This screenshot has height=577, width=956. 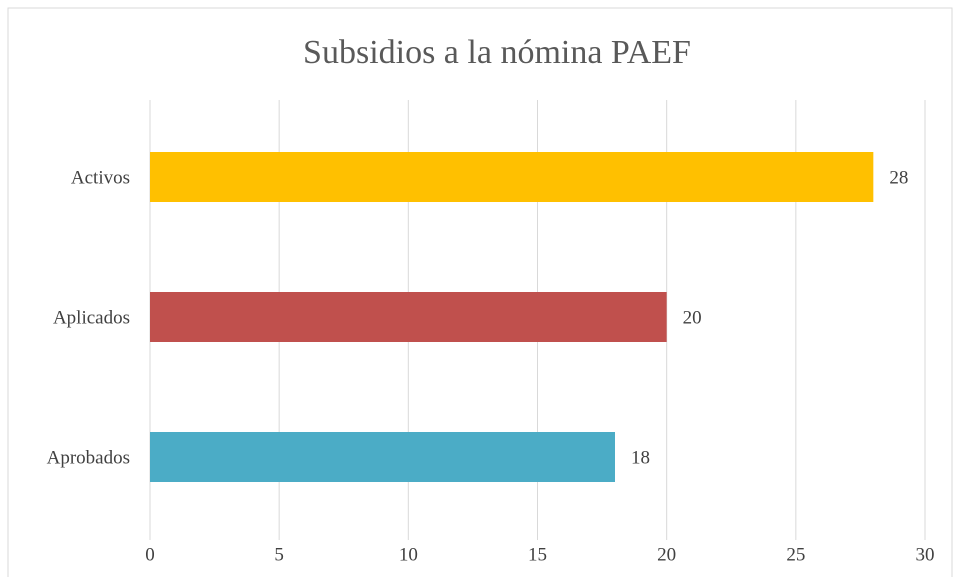 I want to click on x-tick-label: 10, so click(x=408, y=554).